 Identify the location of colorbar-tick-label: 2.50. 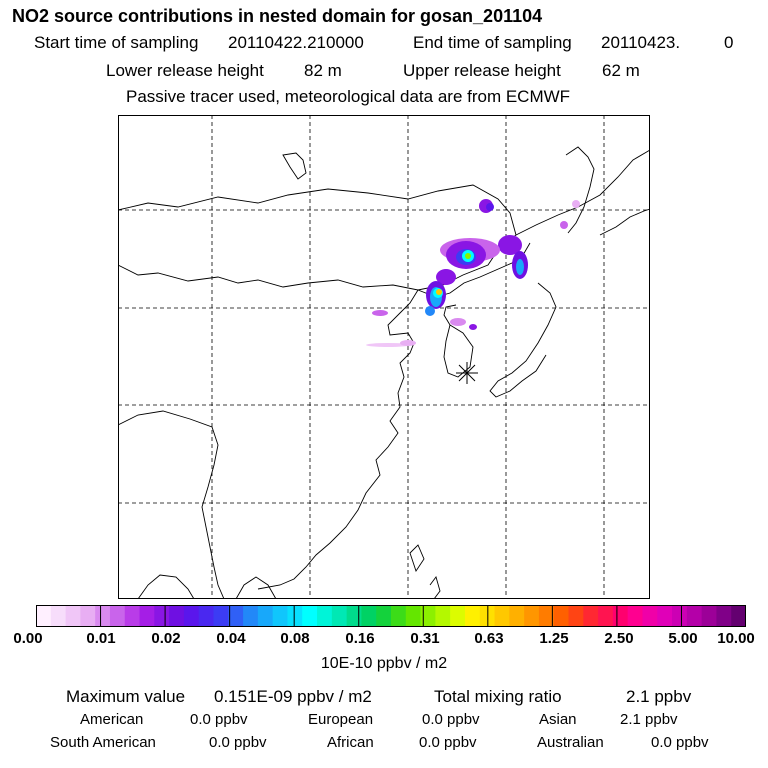
(619, 638).